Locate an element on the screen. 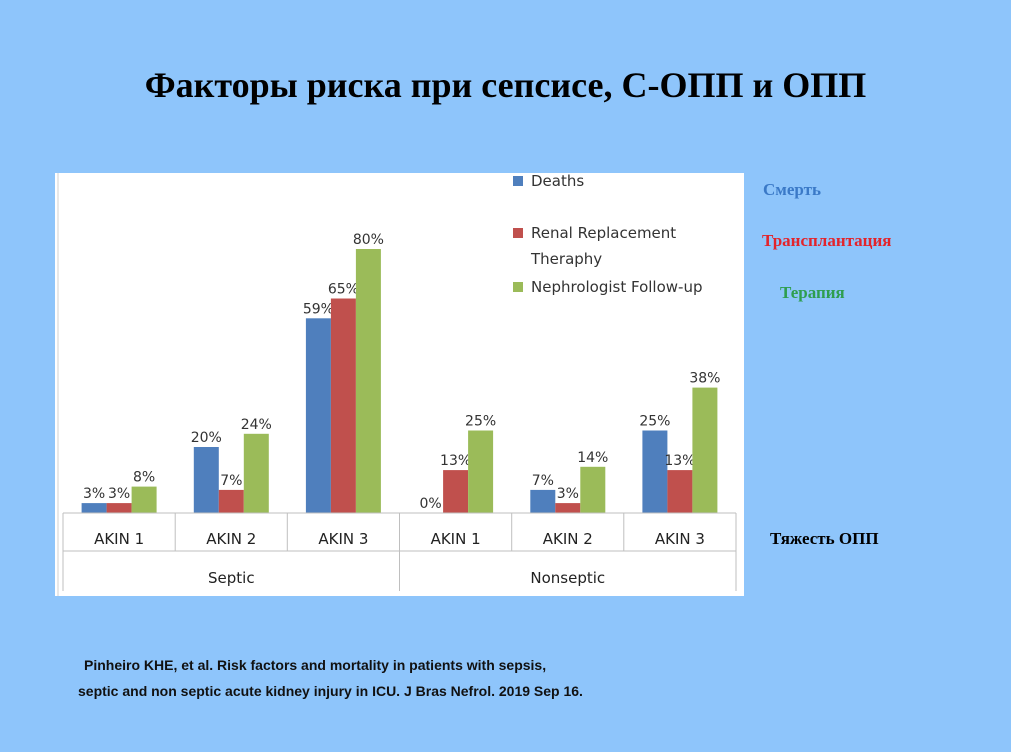 This screenshot has height=752, width=1011. group-label: Septic is located at coordinates (231, 578).